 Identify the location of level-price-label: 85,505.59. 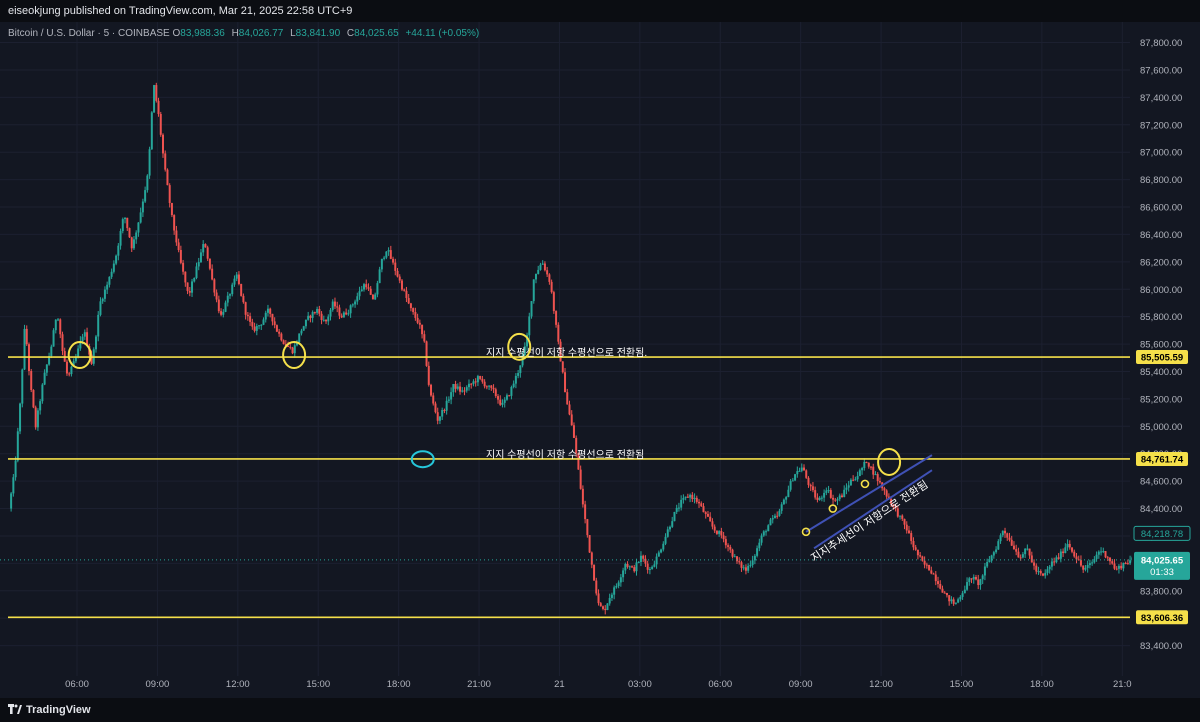
(1162, 358).